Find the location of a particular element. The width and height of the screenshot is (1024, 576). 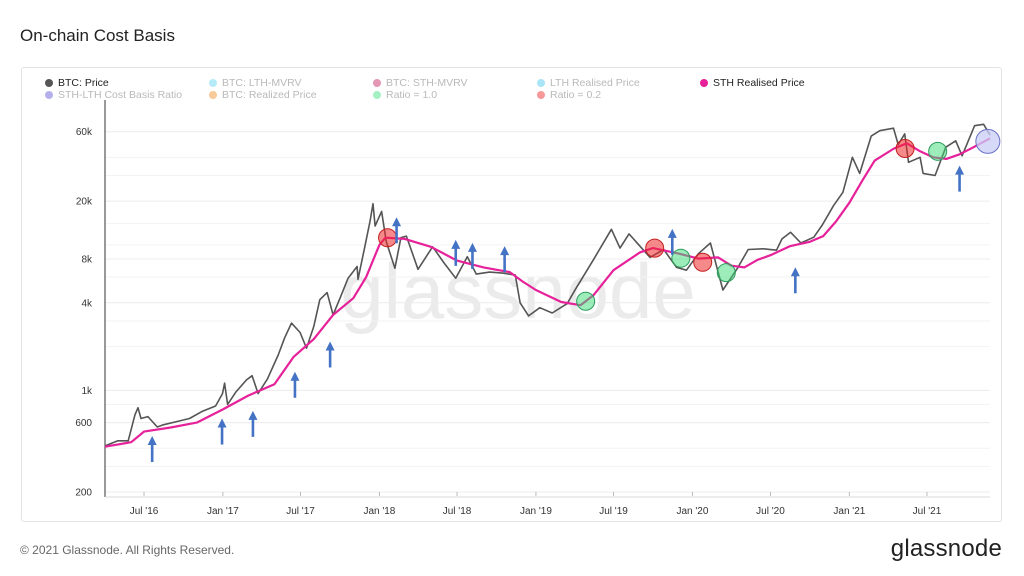

y-tick-label: 600 is located at coordinates (83, 423).